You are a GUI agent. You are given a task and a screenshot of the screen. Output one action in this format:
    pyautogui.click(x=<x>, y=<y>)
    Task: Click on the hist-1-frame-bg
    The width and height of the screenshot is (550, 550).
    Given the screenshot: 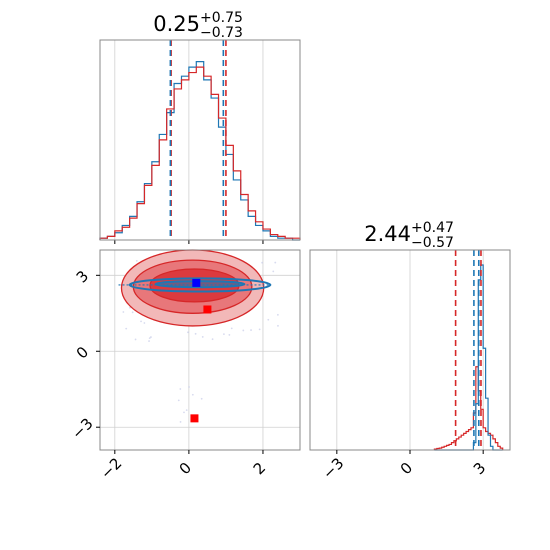 What is the action you would take?
    pyautogui.click(x=200, y=140)
    